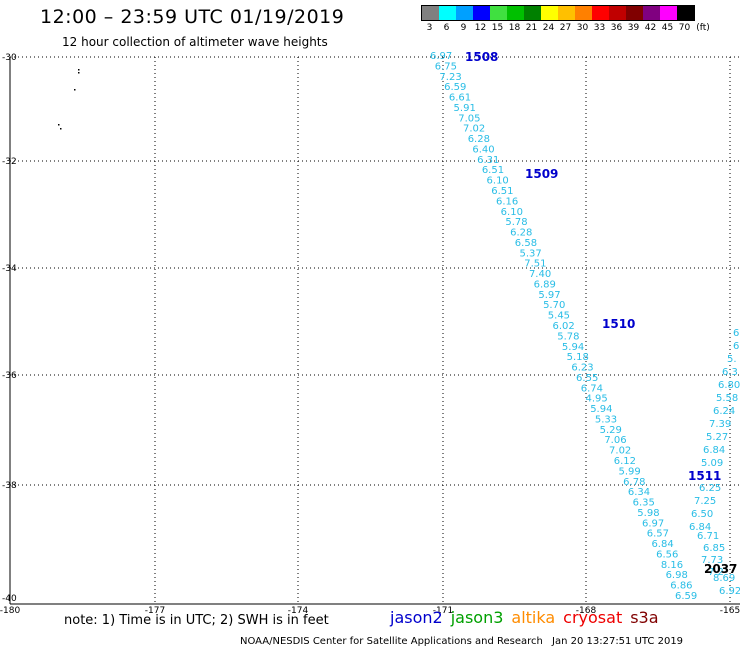  I want to click on wave-height-point: 5., so click(732, 359).